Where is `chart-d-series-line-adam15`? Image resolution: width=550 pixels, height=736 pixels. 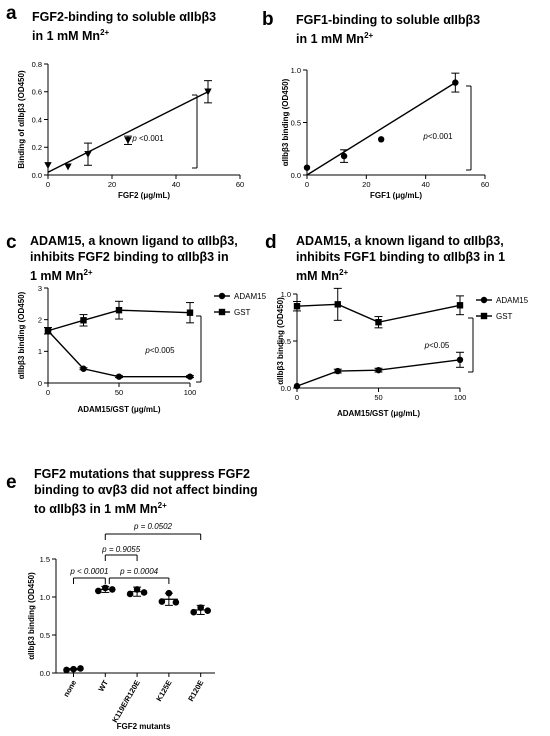 chart-d-series-line-adam15 is located at coordinates (378, 373).